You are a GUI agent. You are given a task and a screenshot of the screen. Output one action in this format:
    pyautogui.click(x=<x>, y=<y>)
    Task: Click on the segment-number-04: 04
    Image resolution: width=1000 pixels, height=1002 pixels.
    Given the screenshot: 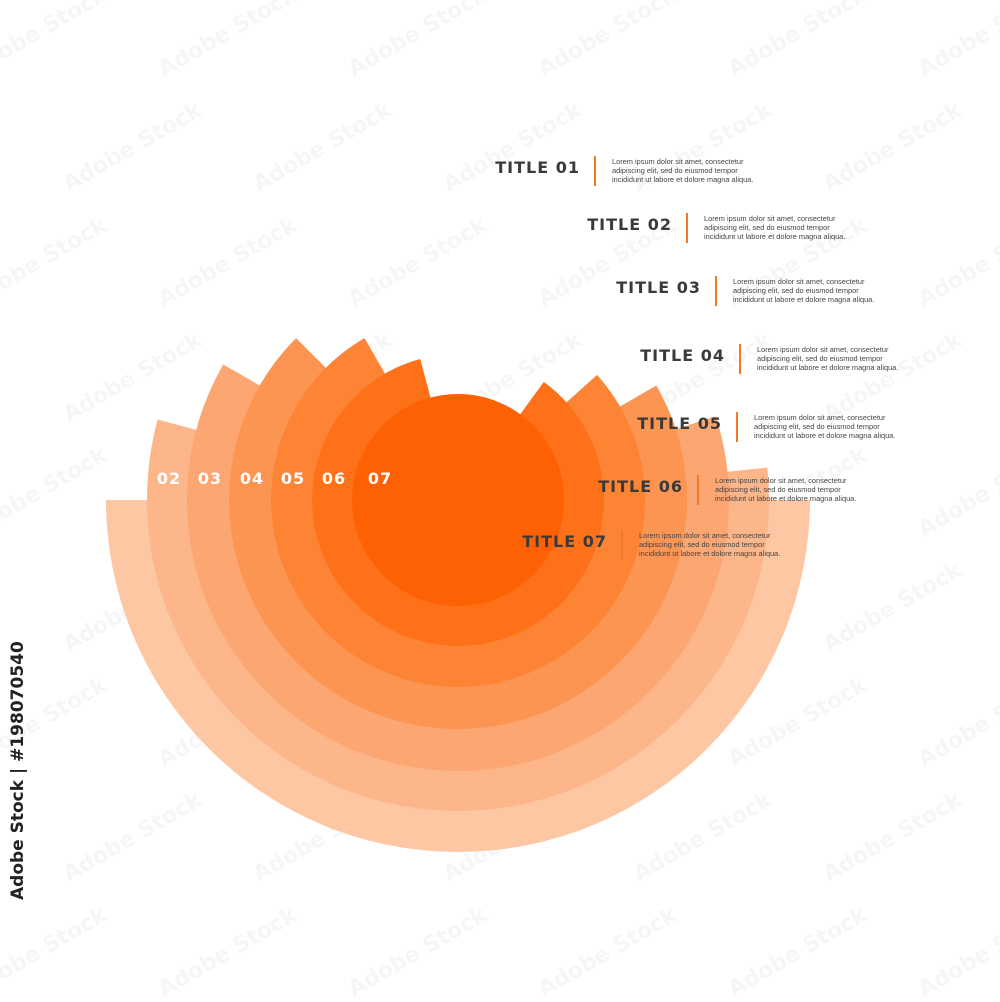 What is the action you would take?
    pyautogui.click(x=252, y=478)
    